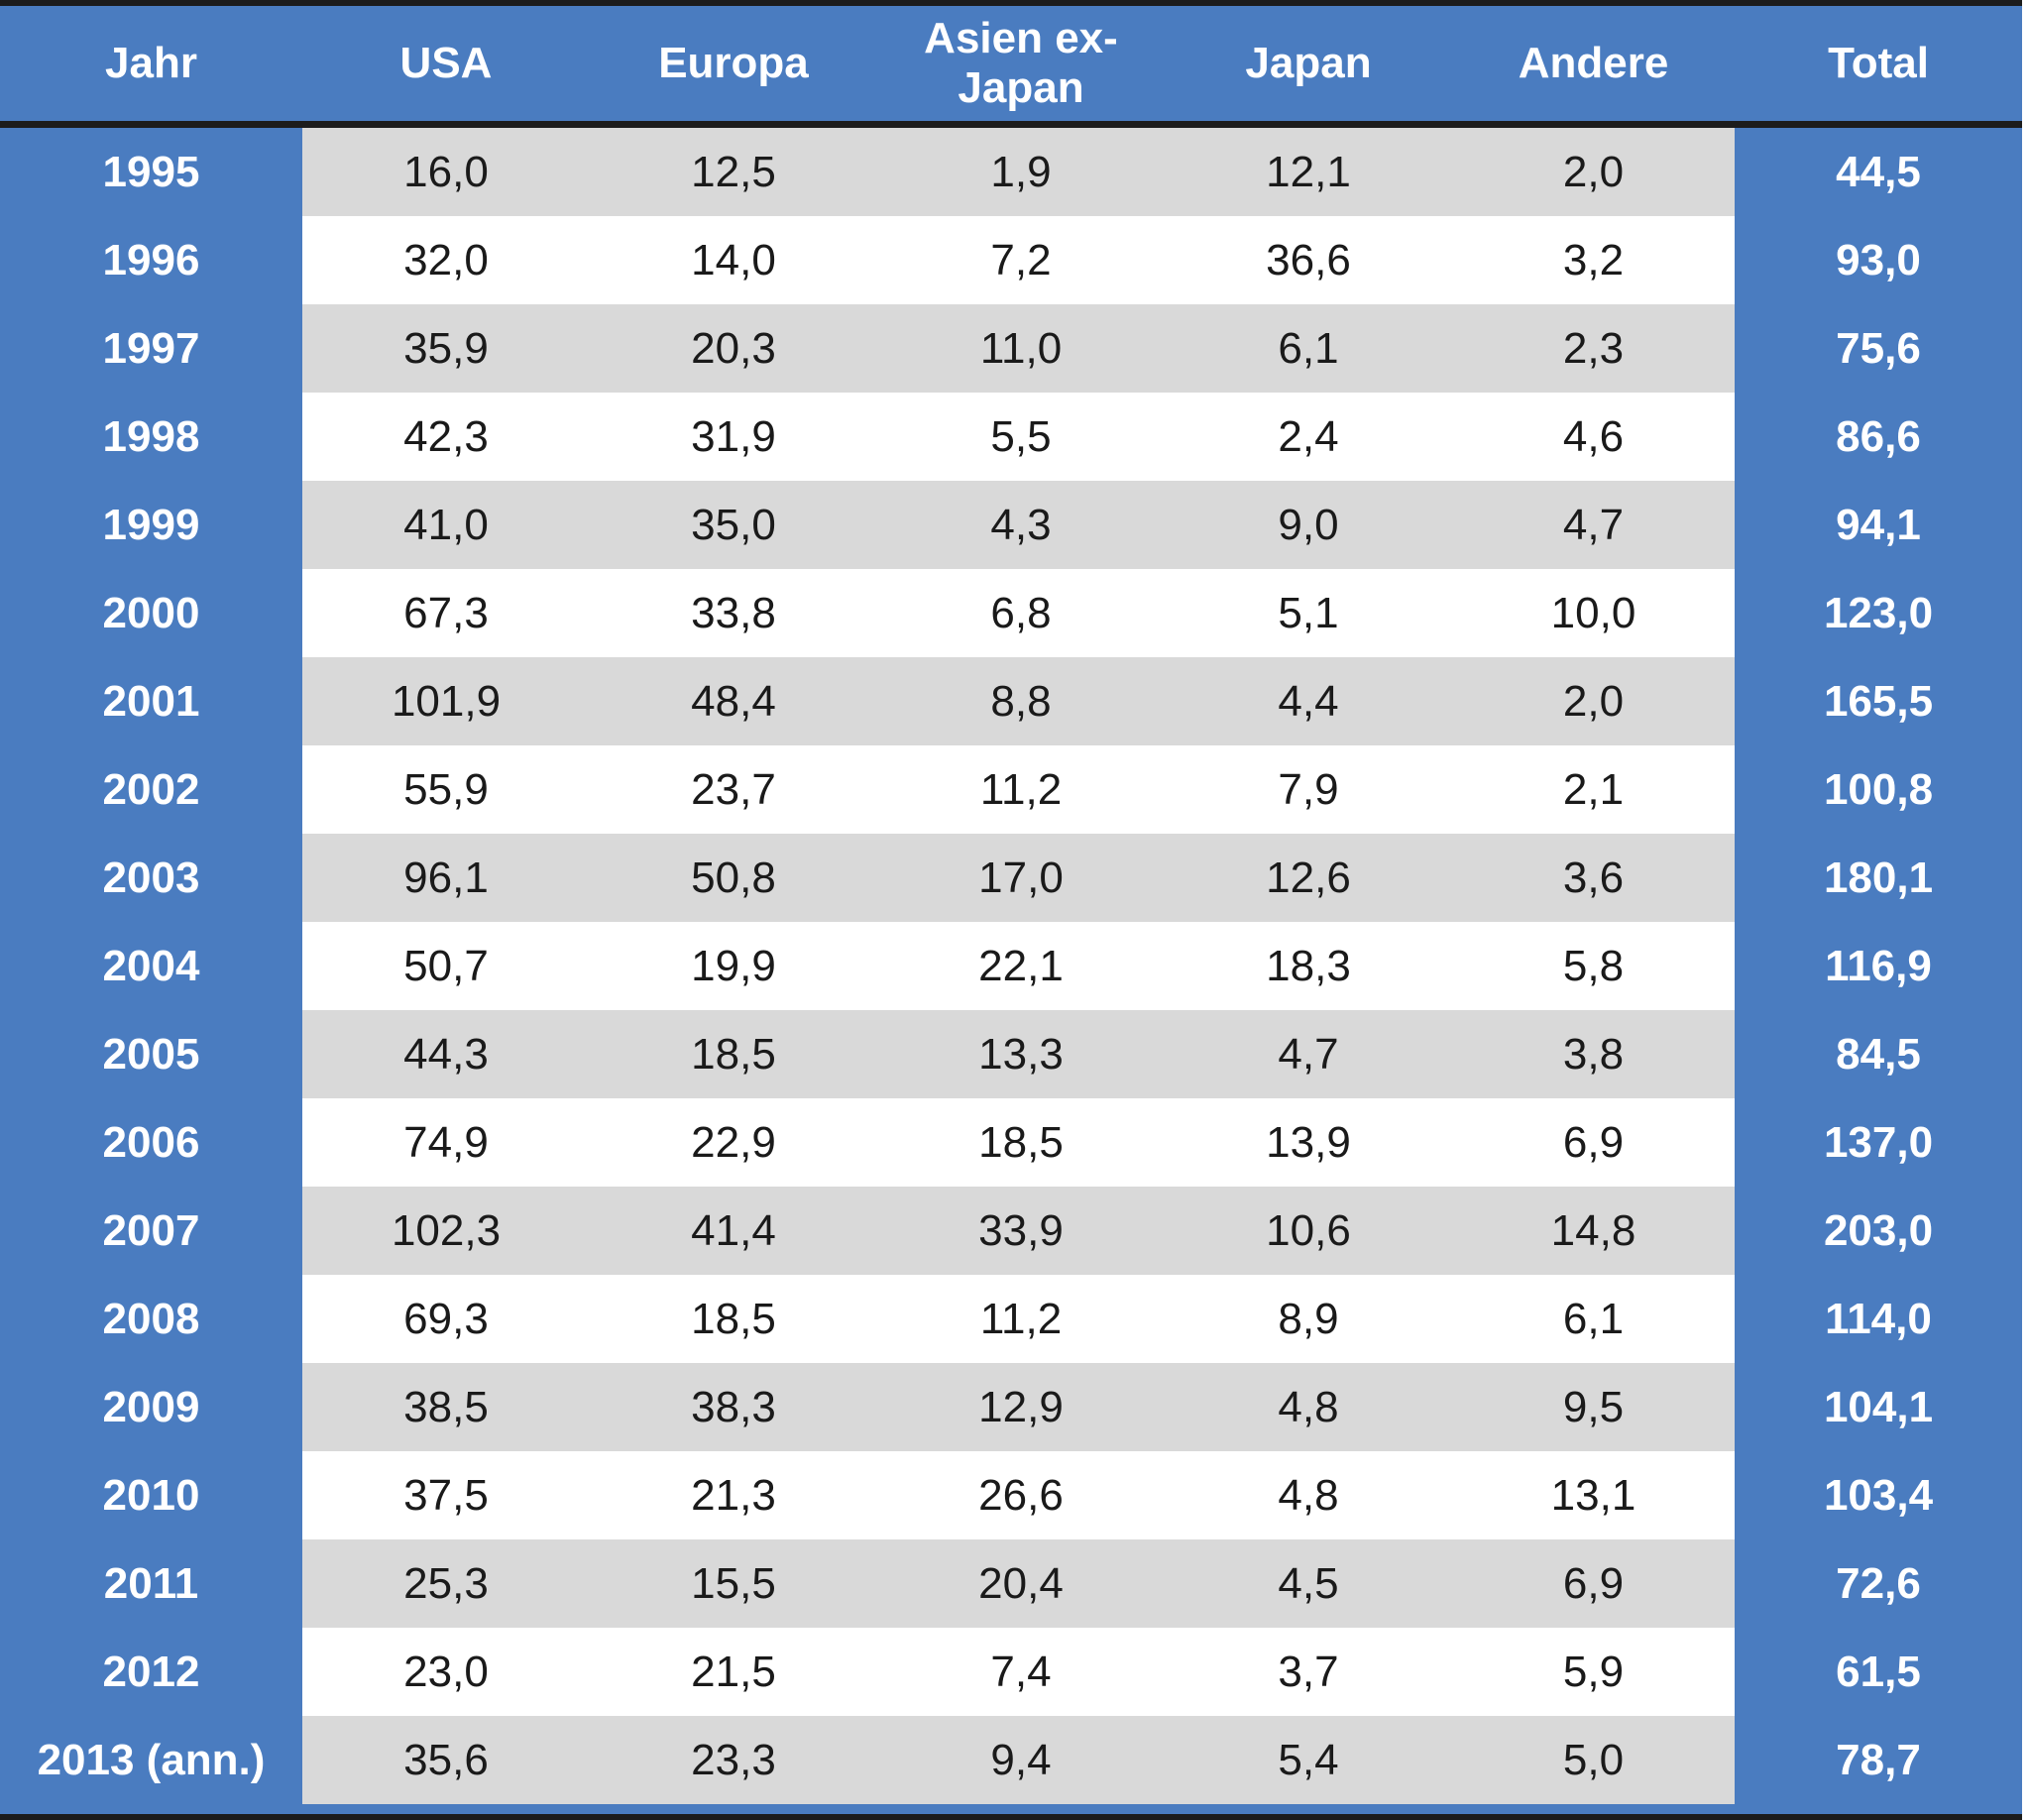 The image size is (2030, 1820). Describe the element at coordinates (1021, 260) in the screenshot. I see `cell-asien-ex-japan: 7,2` at that location.